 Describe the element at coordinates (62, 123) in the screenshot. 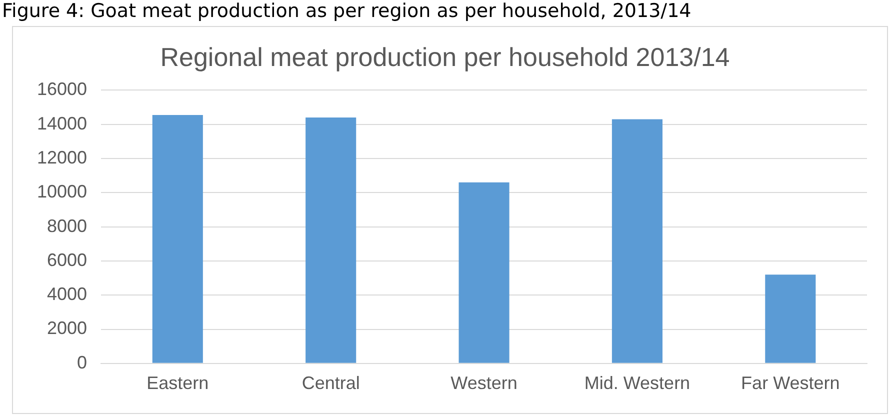

I see `y-tick-label: 14000` at that location.